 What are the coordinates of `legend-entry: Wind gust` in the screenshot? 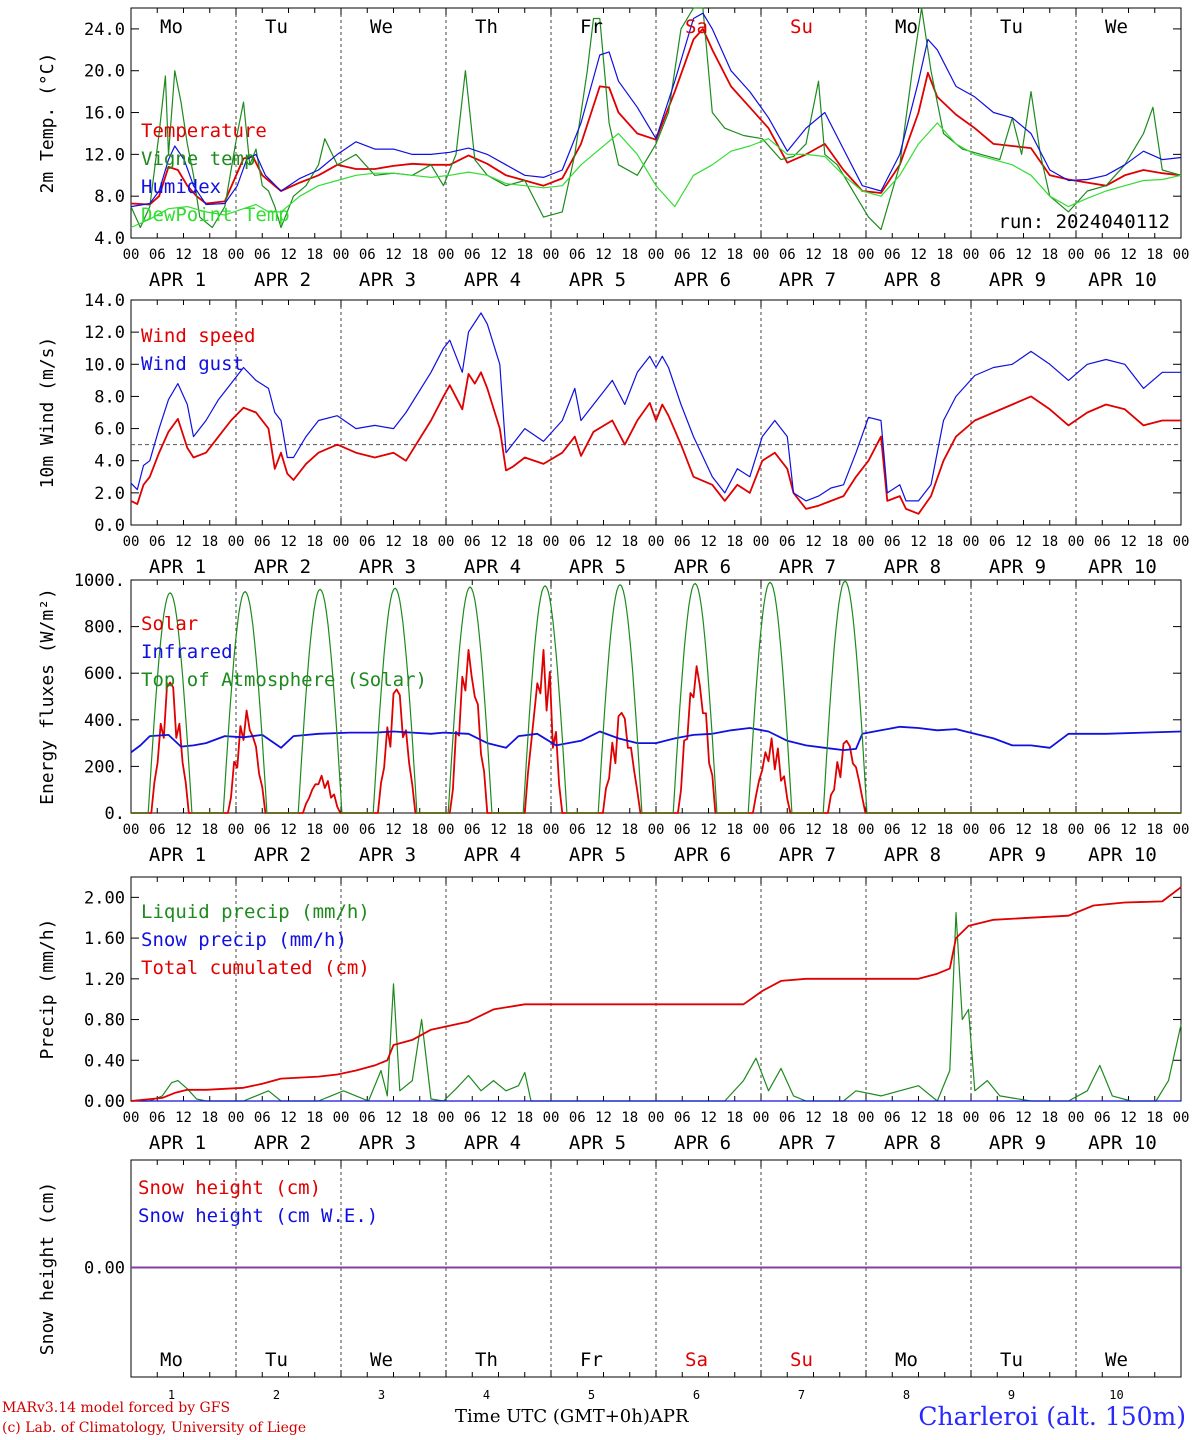 It's located at (192, 364).